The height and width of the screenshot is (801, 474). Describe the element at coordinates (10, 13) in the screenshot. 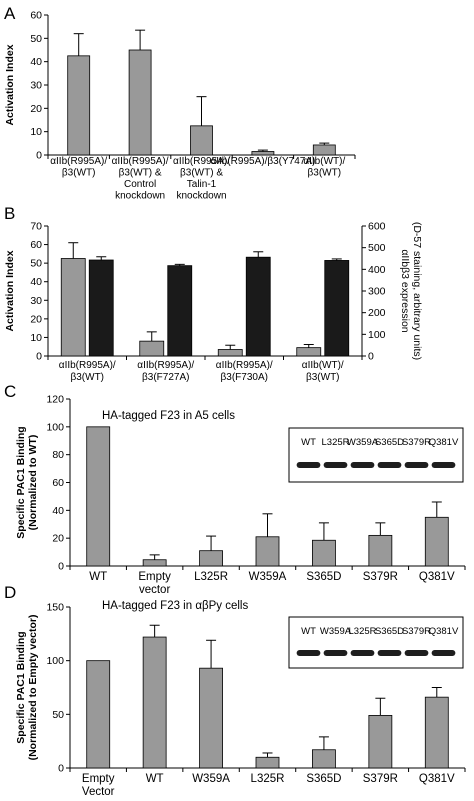

I see `panel-letter-a: A` at that location.